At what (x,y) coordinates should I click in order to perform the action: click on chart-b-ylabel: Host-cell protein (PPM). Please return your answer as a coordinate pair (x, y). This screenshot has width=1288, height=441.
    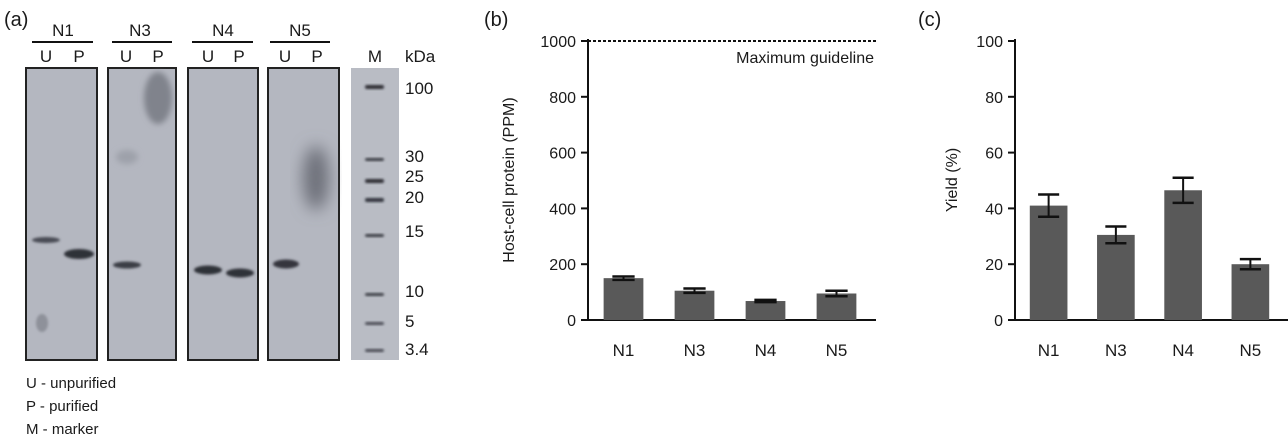
    Looking at the image, I should click on (509, 179).